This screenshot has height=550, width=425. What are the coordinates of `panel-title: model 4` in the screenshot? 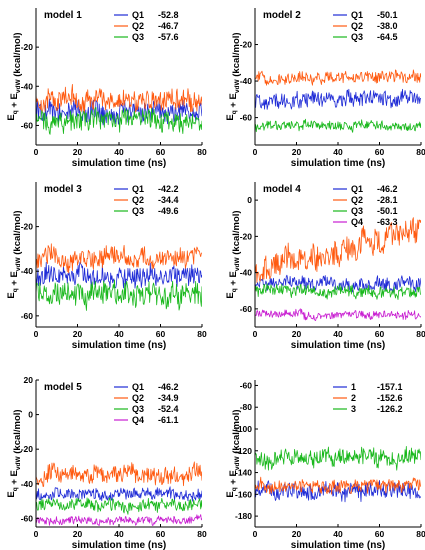 It's located at (282, 189).